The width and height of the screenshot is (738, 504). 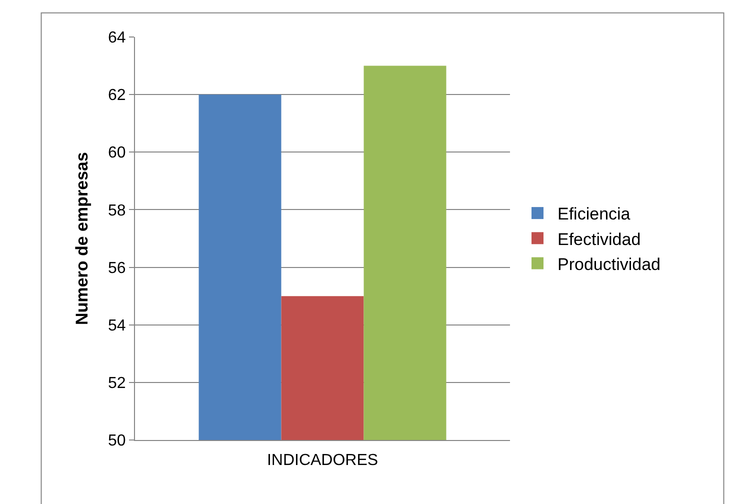 I want to click on x-axis-title: INDICADORES, so click(x=322, y=460).